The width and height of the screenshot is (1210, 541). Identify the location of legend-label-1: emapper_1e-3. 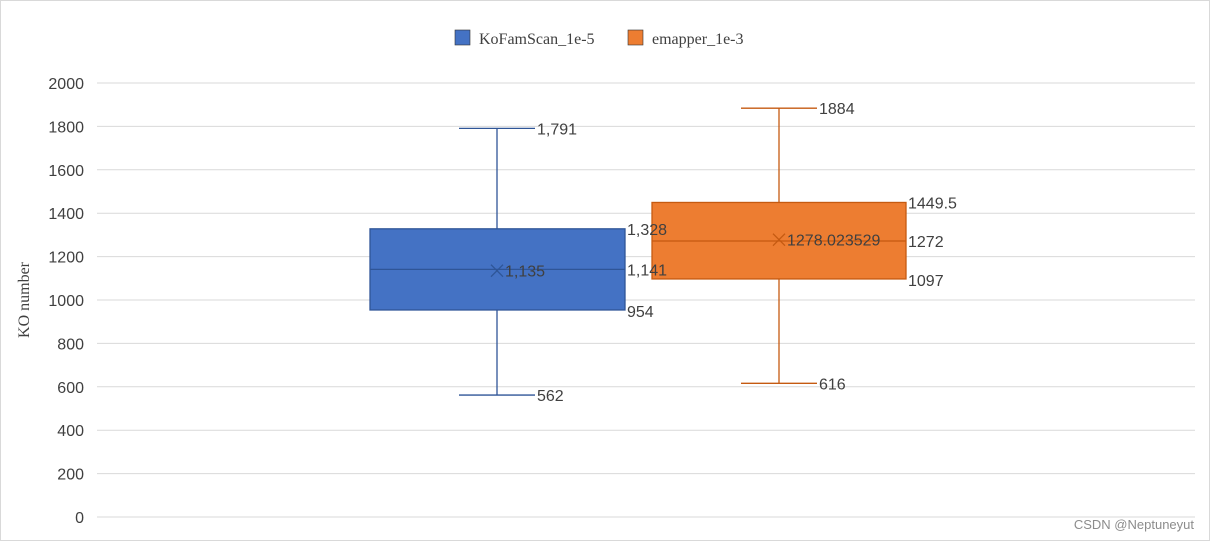
(698, 39).